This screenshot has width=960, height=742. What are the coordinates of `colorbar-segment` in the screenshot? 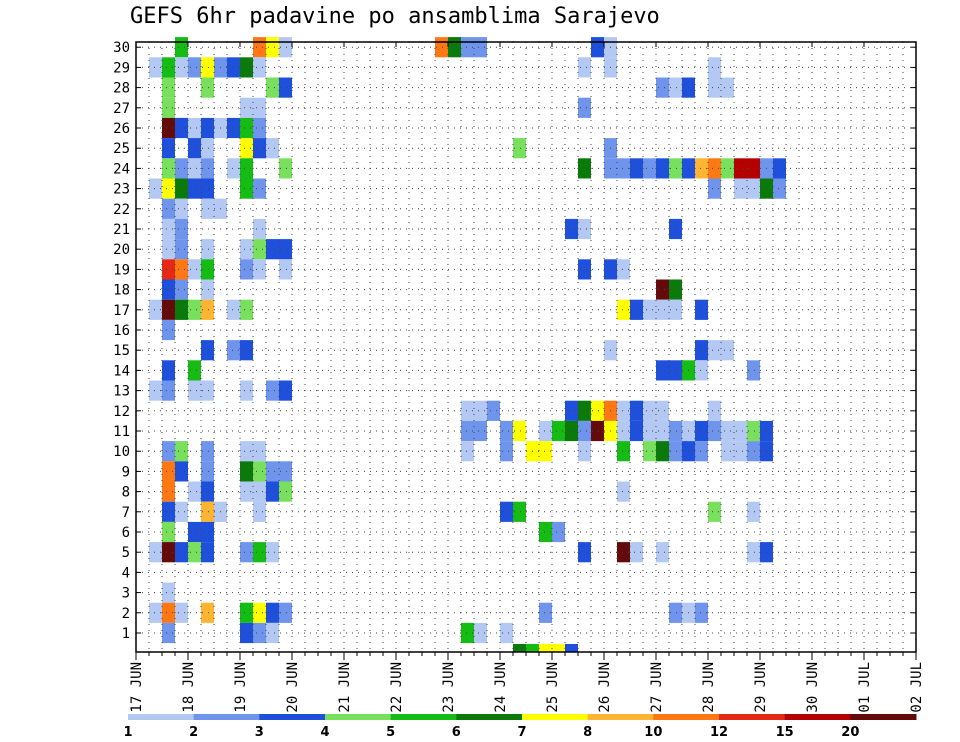 It's located at (620, 717).